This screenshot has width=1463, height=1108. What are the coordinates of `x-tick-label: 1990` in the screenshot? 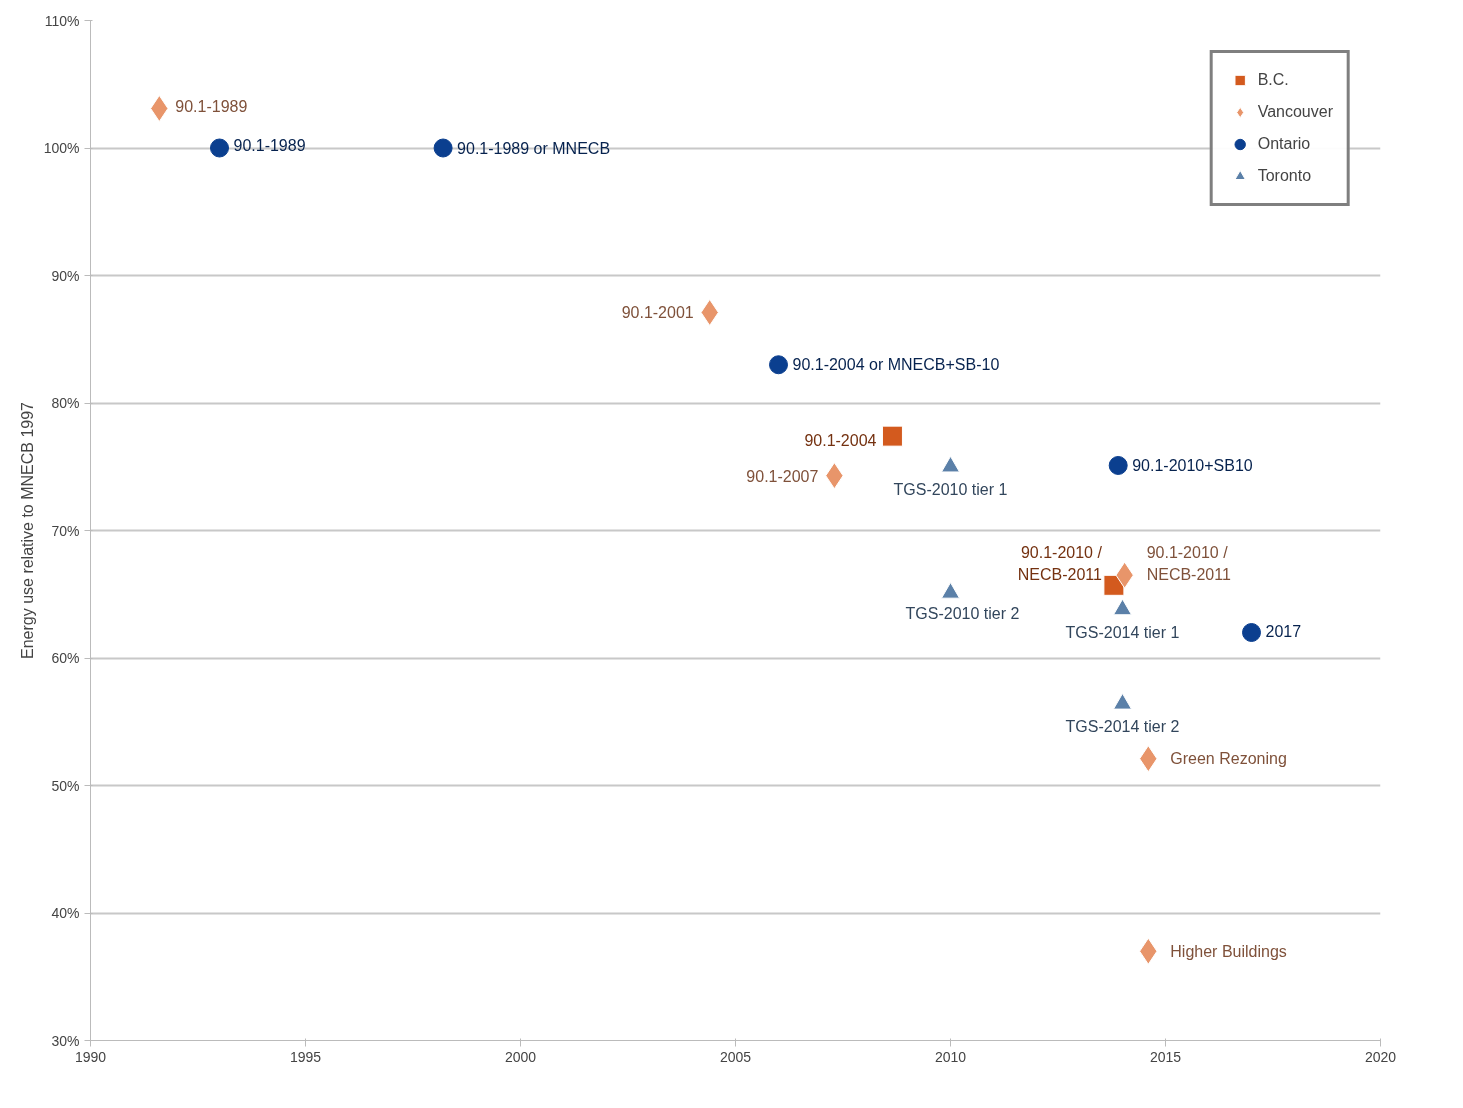 It's located at (90, 1056).